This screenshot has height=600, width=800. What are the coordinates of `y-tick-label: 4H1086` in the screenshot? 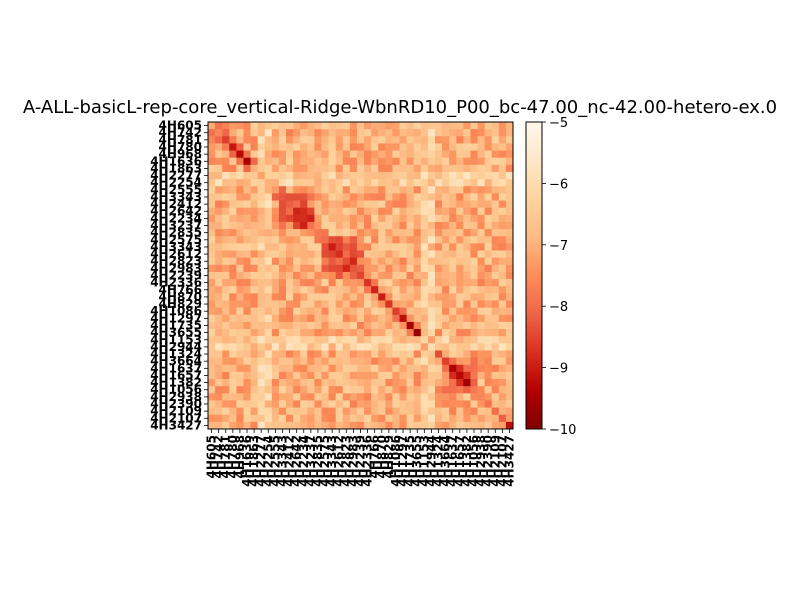 It's located at (176, 311).